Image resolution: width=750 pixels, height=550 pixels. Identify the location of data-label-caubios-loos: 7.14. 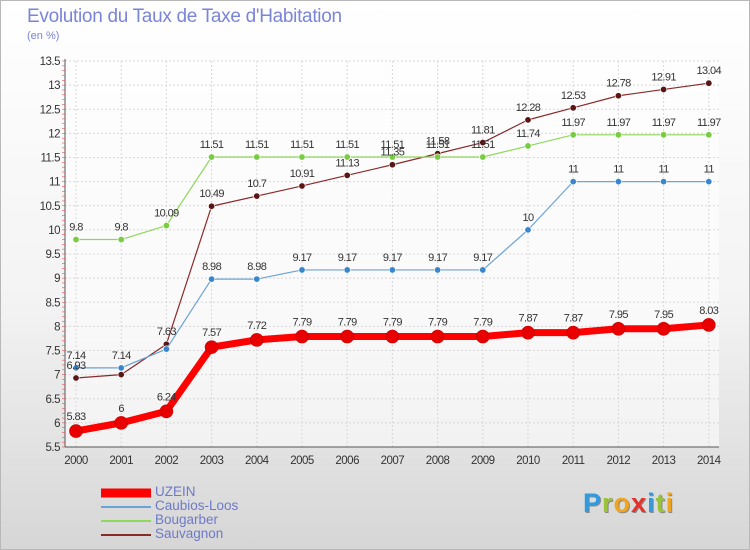
(121, 356).